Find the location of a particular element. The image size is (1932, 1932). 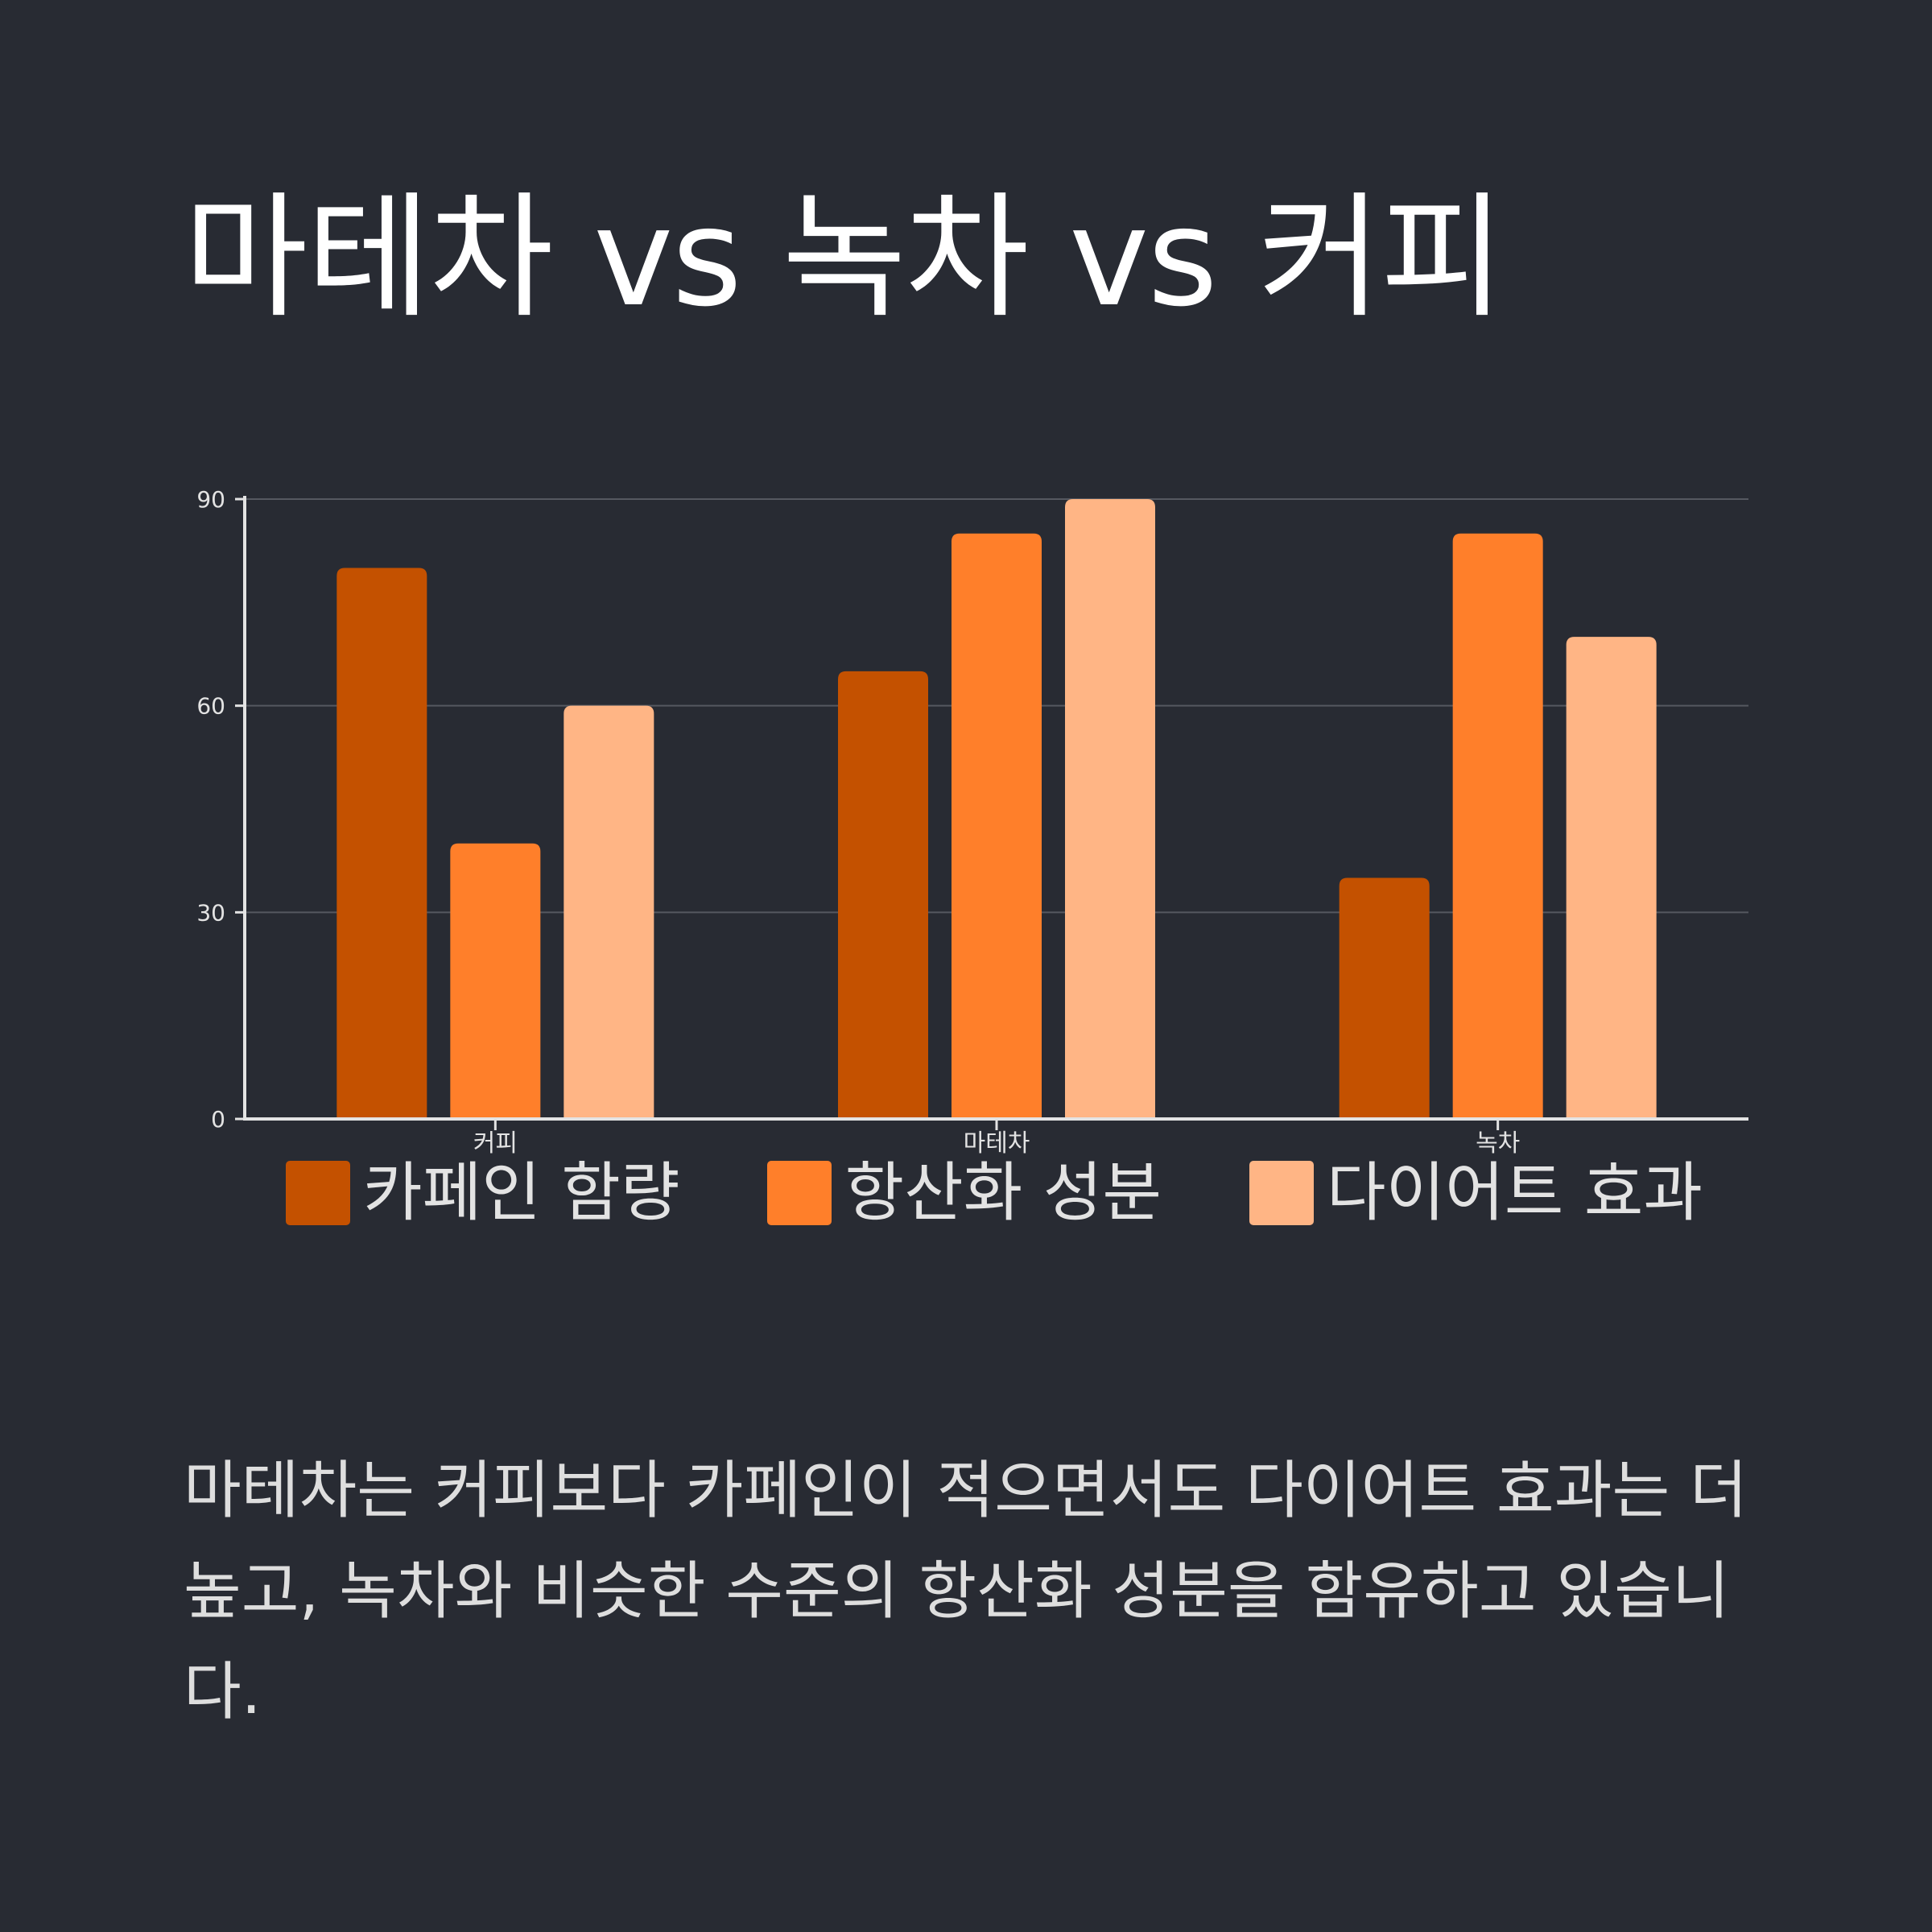

y-tick-label: 60 is located at coordinates (211, 706).